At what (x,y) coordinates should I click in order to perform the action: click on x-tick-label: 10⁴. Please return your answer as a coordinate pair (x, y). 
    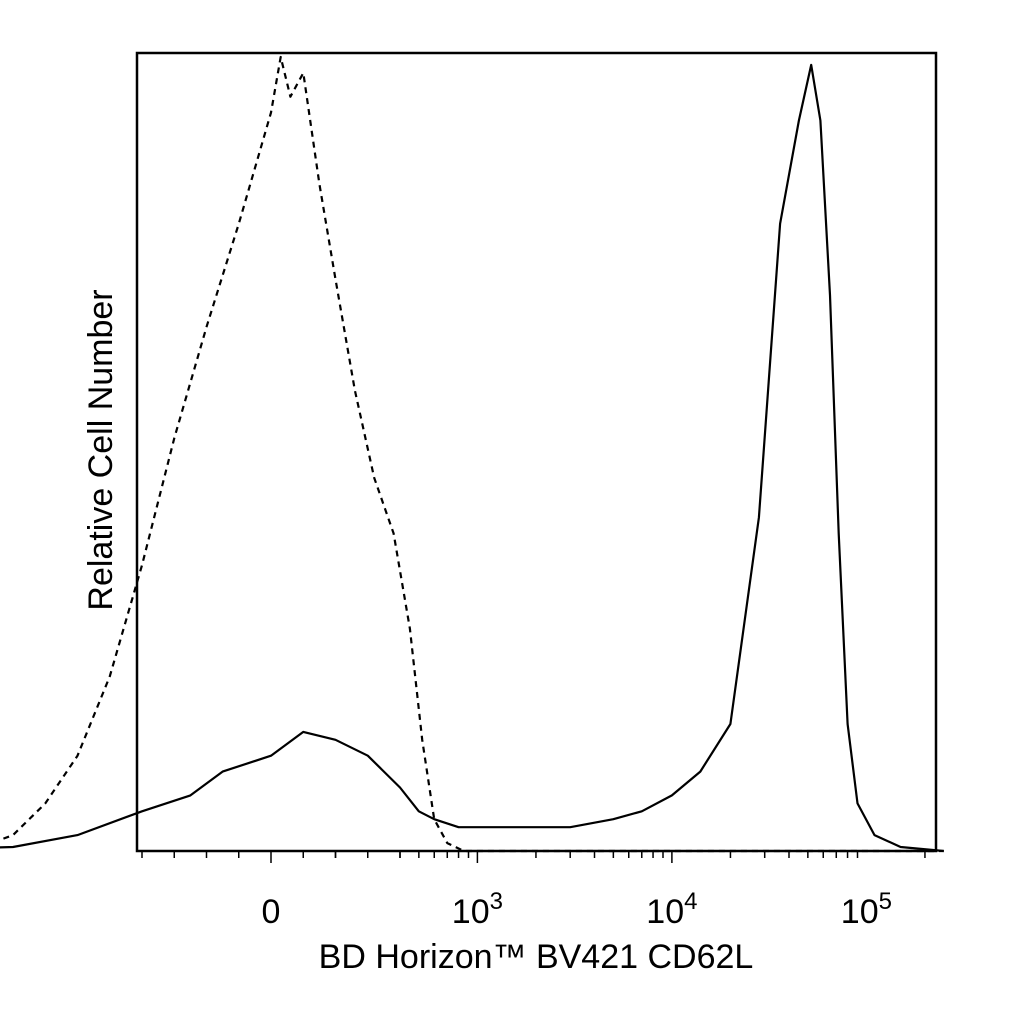
    Looking at the image, I should click on (671, 909).